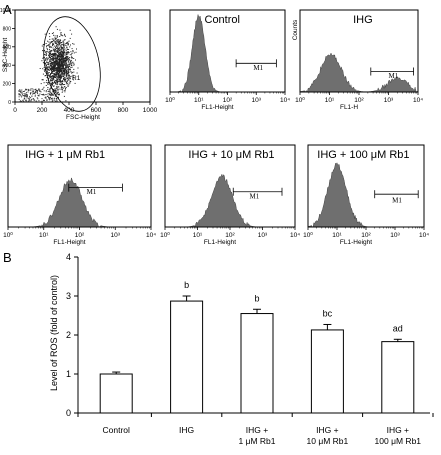 The image size is (441, 455). I want to click on significance-label: bc, so click(328, 313).